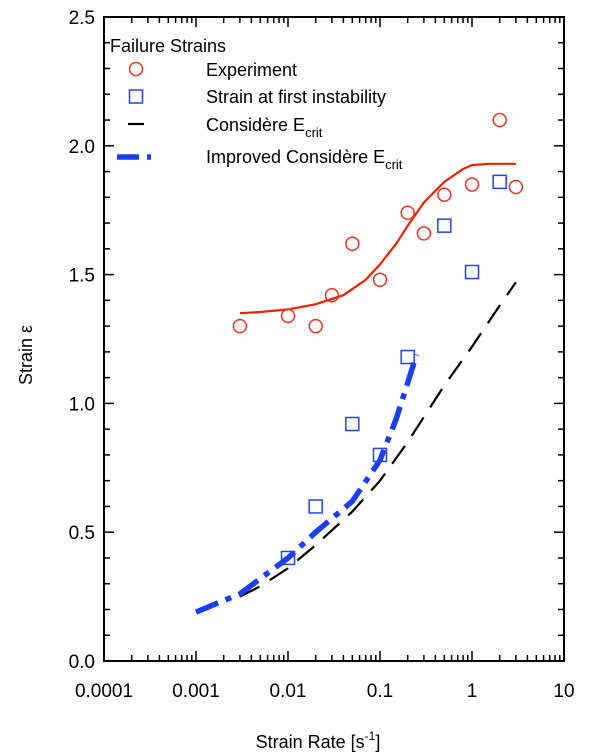  I want to click on series-line-experiment-fit, so click(377, 238).